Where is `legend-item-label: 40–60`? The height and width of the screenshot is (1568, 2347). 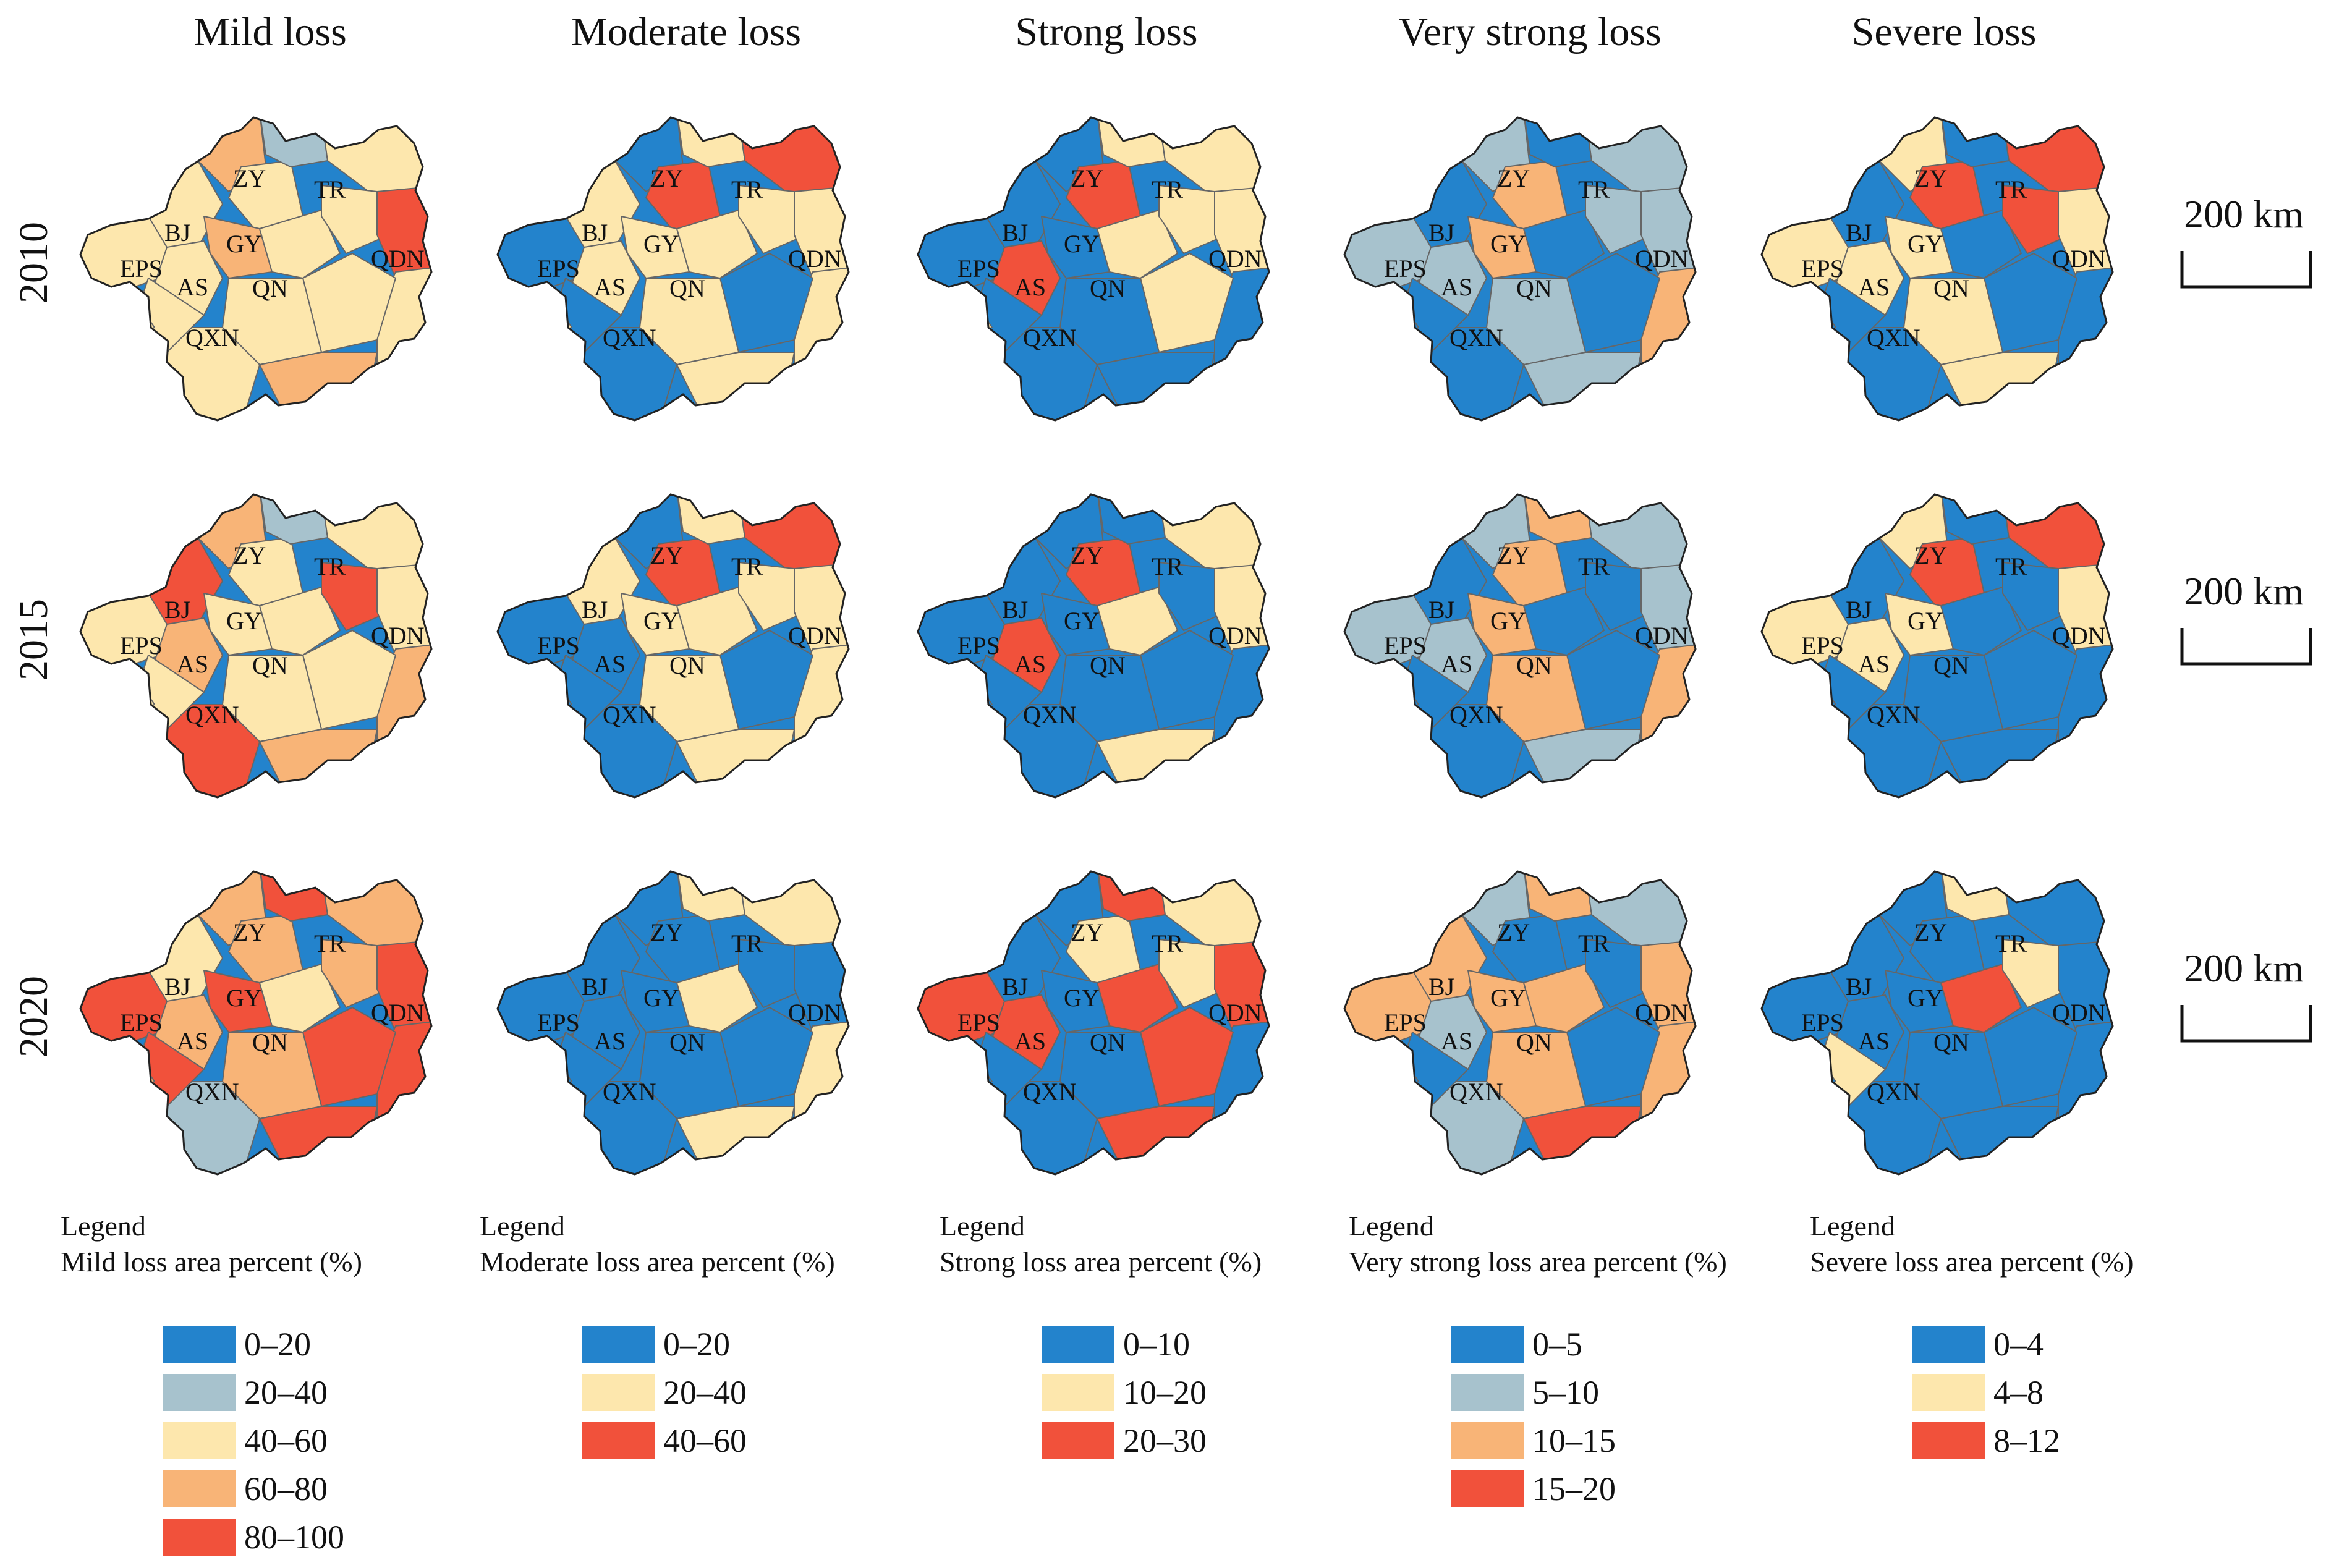 legend-item-label: 40–60 is located at coordinates (286, 1441).